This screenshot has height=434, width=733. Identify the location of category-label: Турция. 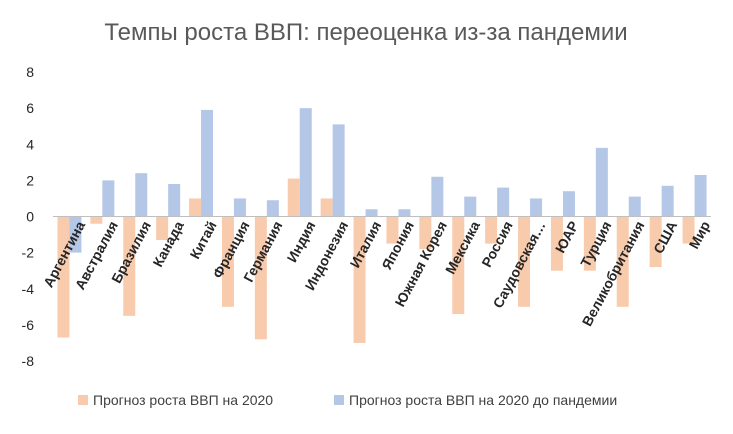
(595, 243).